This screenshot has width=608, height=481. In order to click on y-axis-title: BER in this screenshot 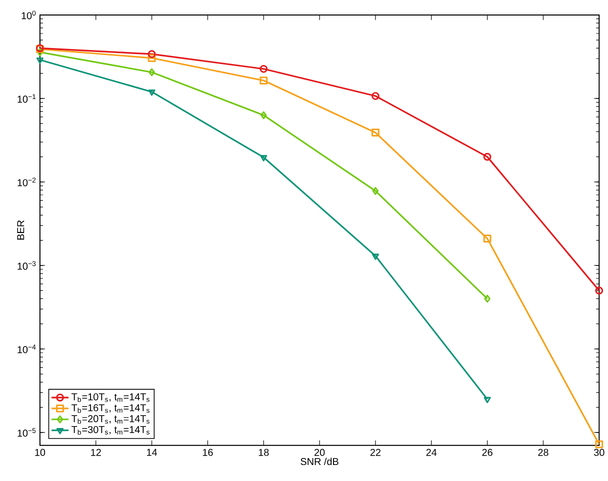, I will do `click(20, 230)`.